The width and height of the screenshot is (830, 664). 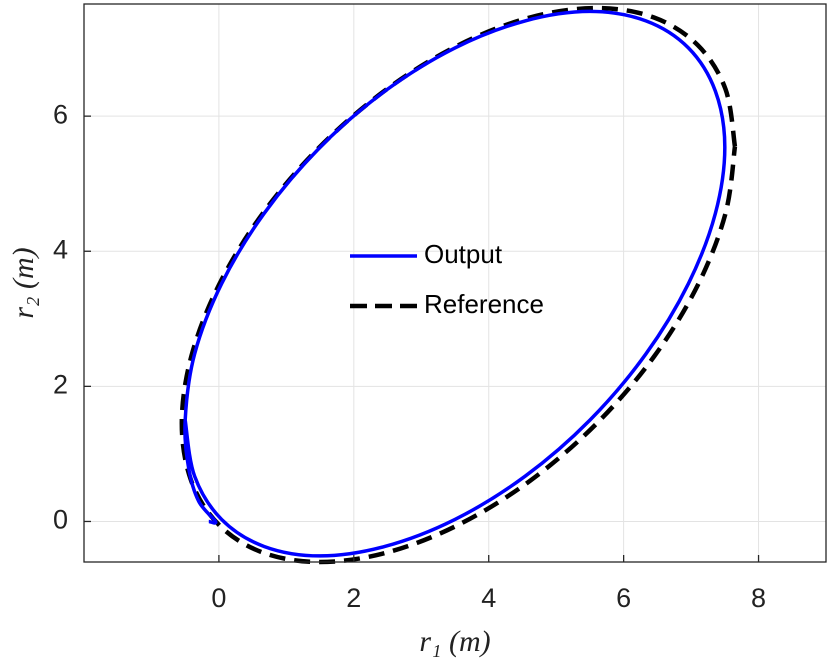 I want to click on x-tick-label: 2, so click(x=353, y=598).